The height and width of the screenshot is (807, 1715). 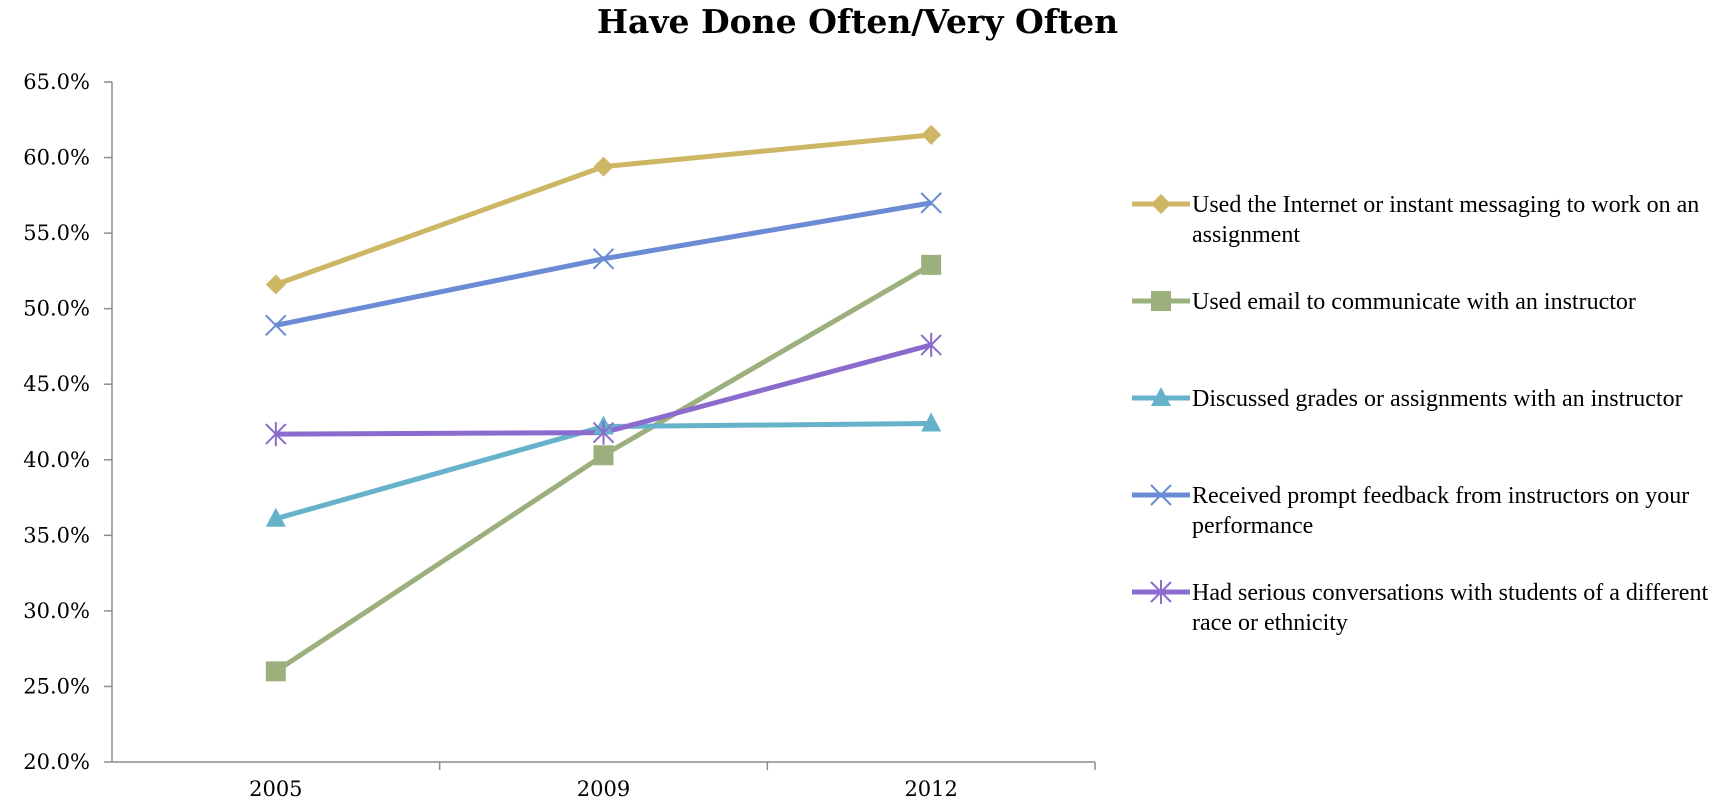 I want to click on y-tick-label: 30.0%, so click(x=56, y=611).